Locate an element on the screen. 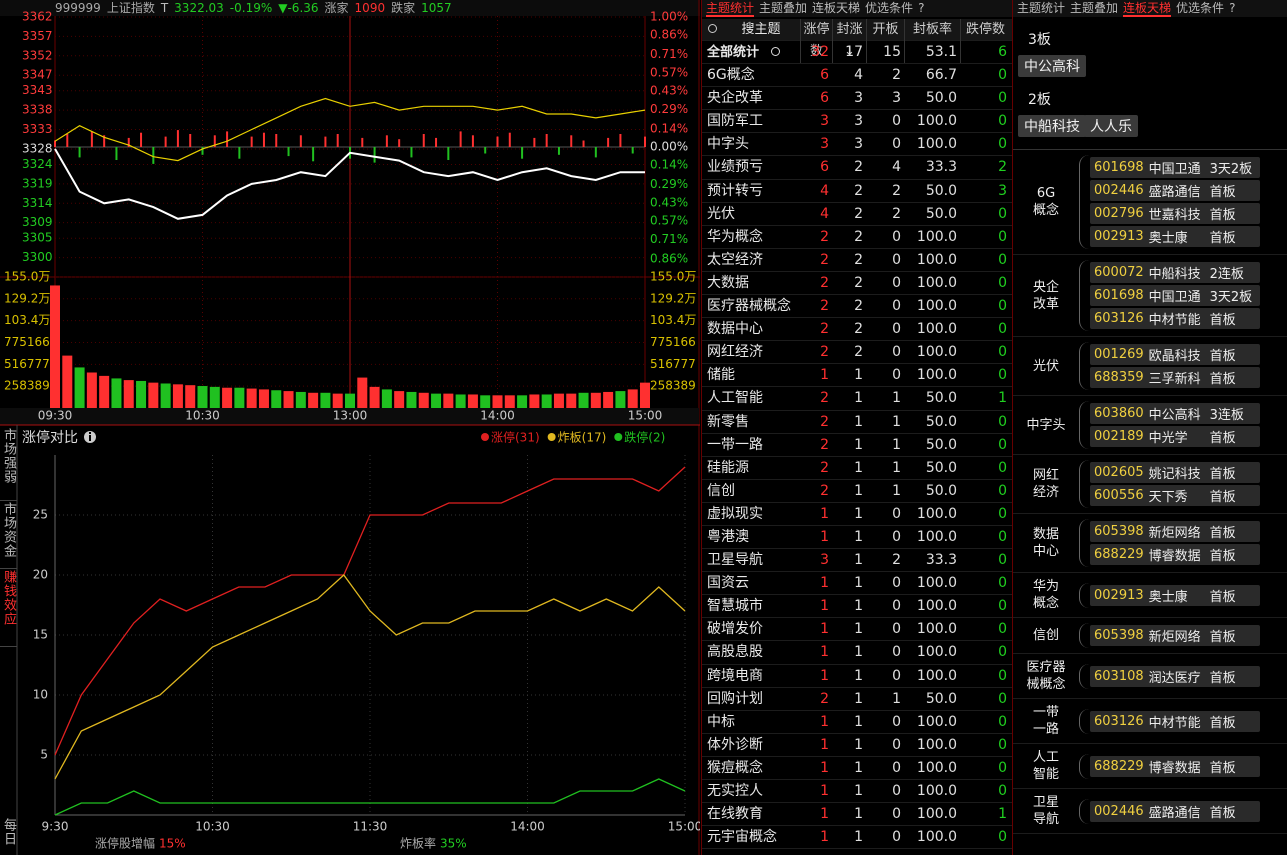 This screenshot has width=1287, height=855. table-row: 网红经济 2 2 0 100.0 0 is located at coordinates (857, 353).